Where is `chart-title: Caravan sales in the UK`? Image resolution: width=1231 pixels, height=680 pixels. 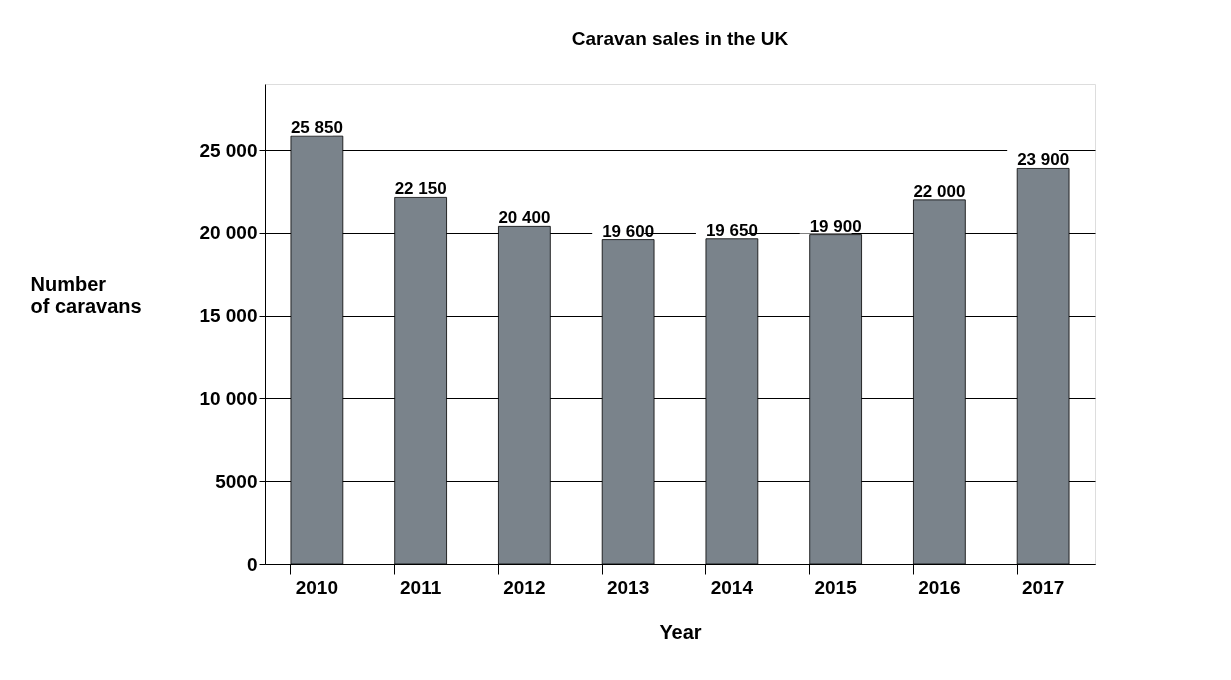 chart-title: Caravan sales in the UK is located at coordinates (680, 38).